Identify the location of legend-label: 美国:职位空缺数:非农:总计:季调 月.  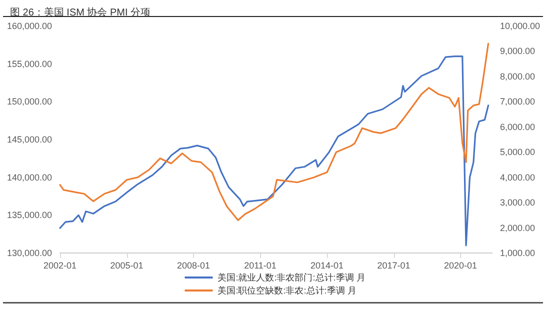
(287, 291).